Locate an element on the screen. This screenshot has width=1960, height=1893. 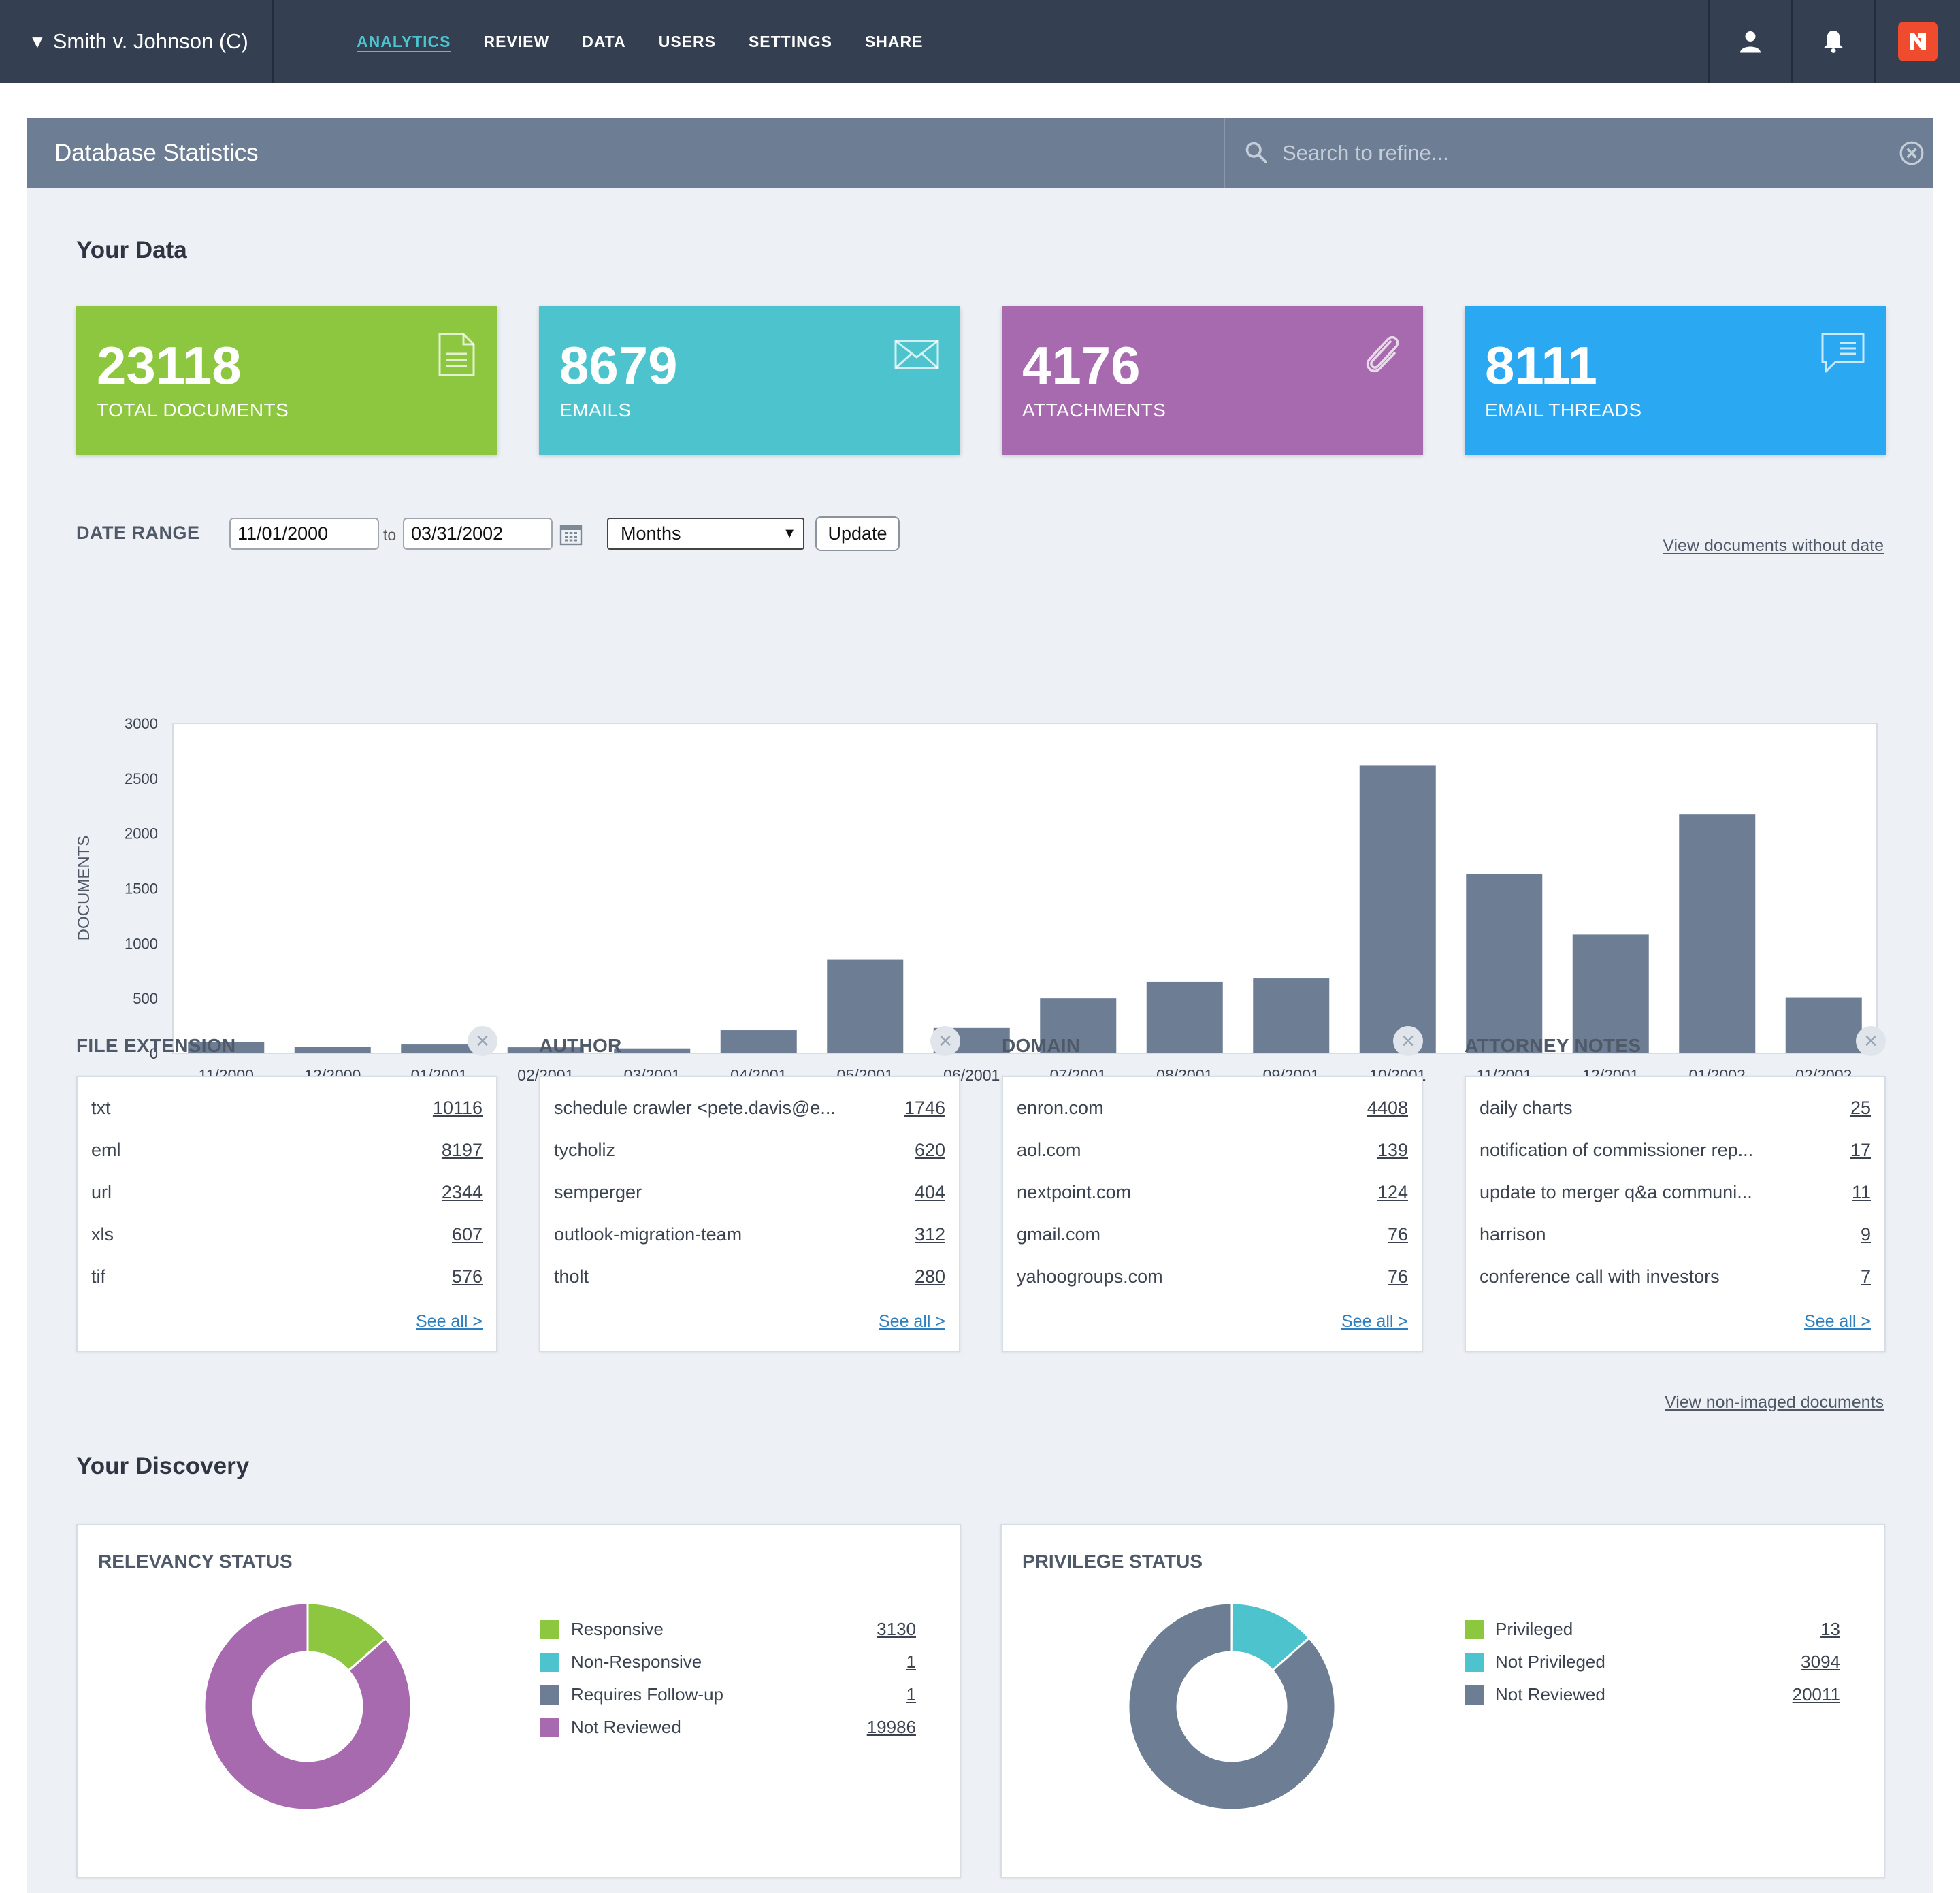
nav-share: SHARE is located at coordinates (894, 41).